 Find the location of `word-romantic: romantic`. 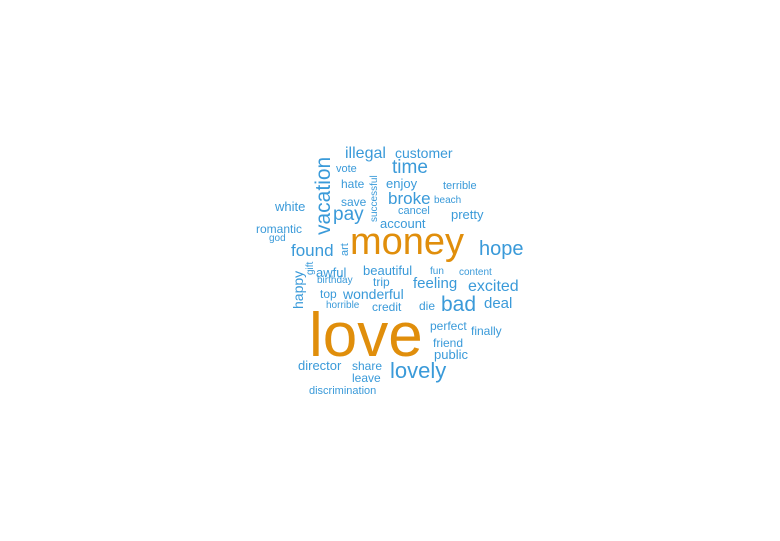

word-romantic: romantic is located at coordinates (279, 229).